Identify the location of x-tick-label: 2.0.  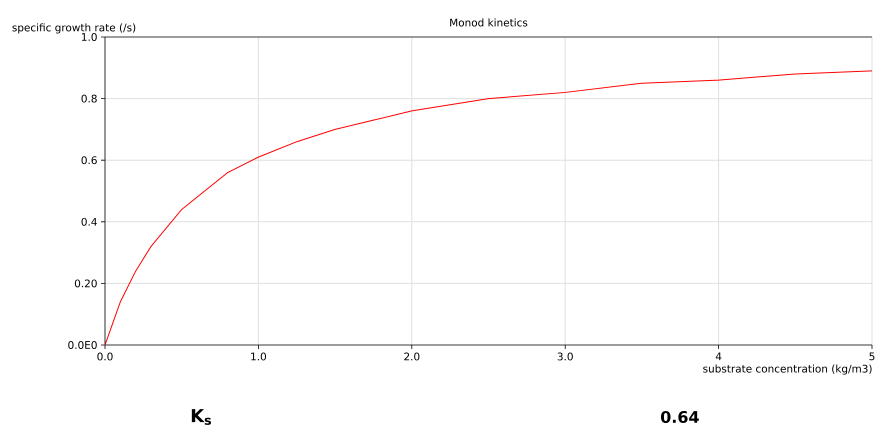
(412, 356).